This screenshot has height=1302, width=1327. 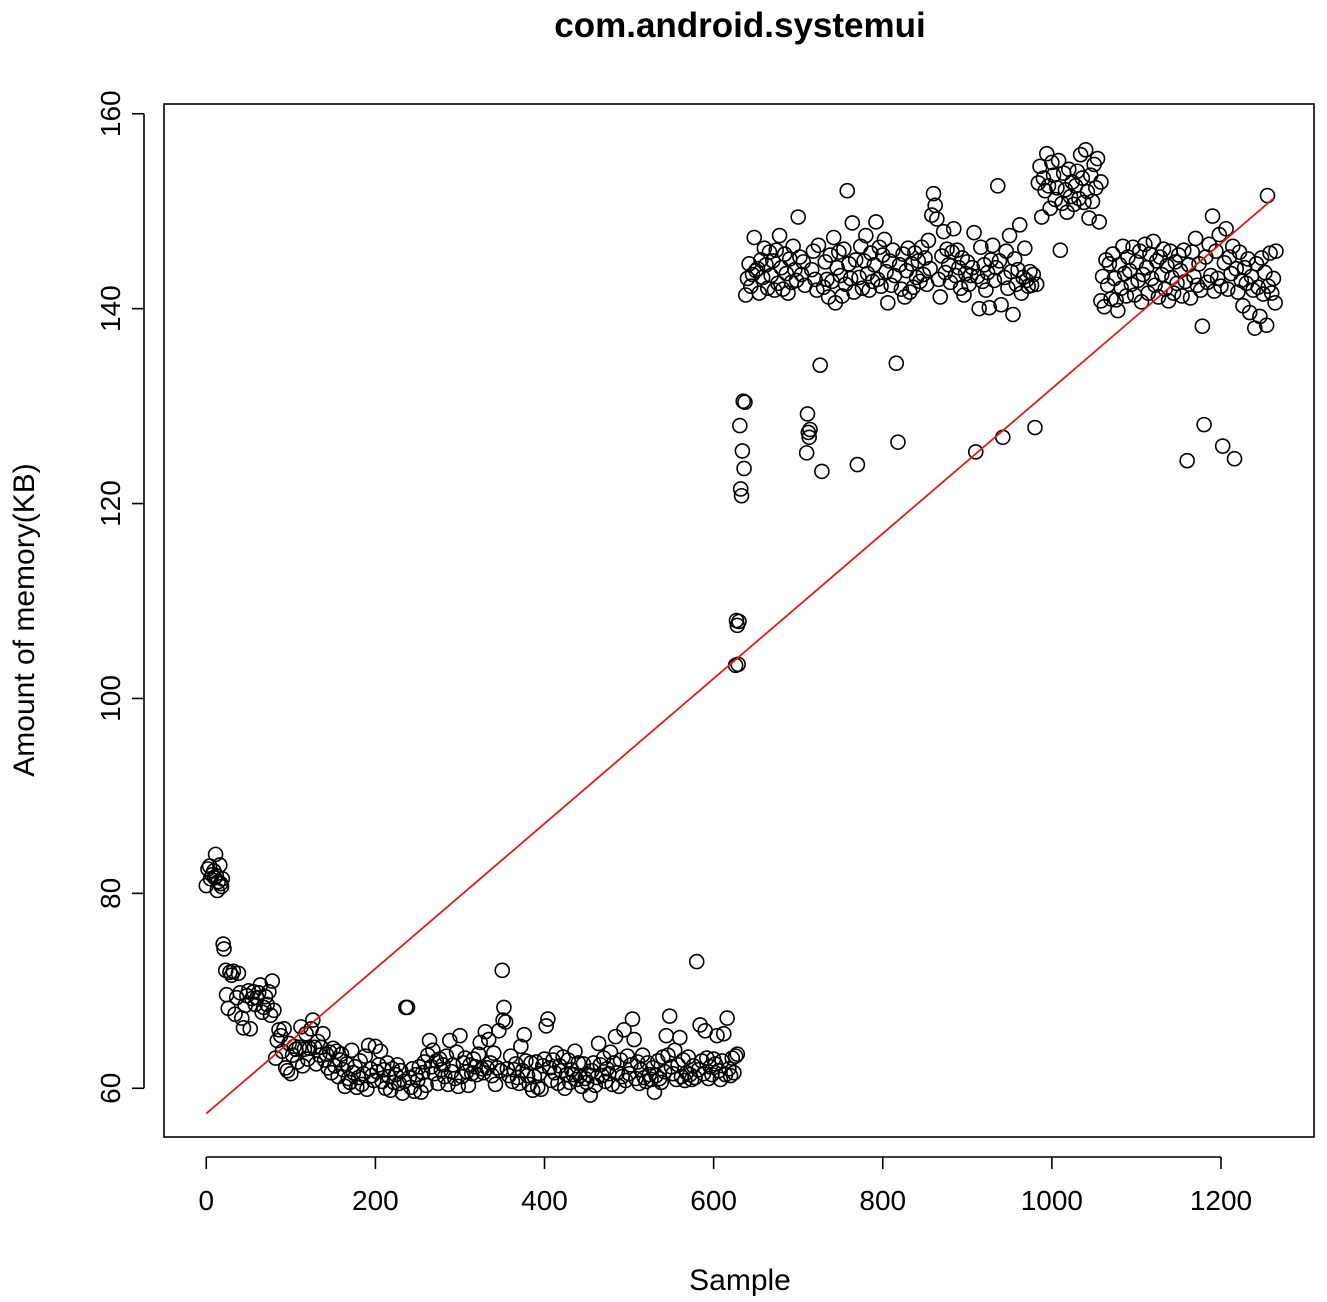 What do you see at coordinates (740, 1280) in the screenshot?
I see `x-axis-label: Sample` at bounding box center [740, 1280].